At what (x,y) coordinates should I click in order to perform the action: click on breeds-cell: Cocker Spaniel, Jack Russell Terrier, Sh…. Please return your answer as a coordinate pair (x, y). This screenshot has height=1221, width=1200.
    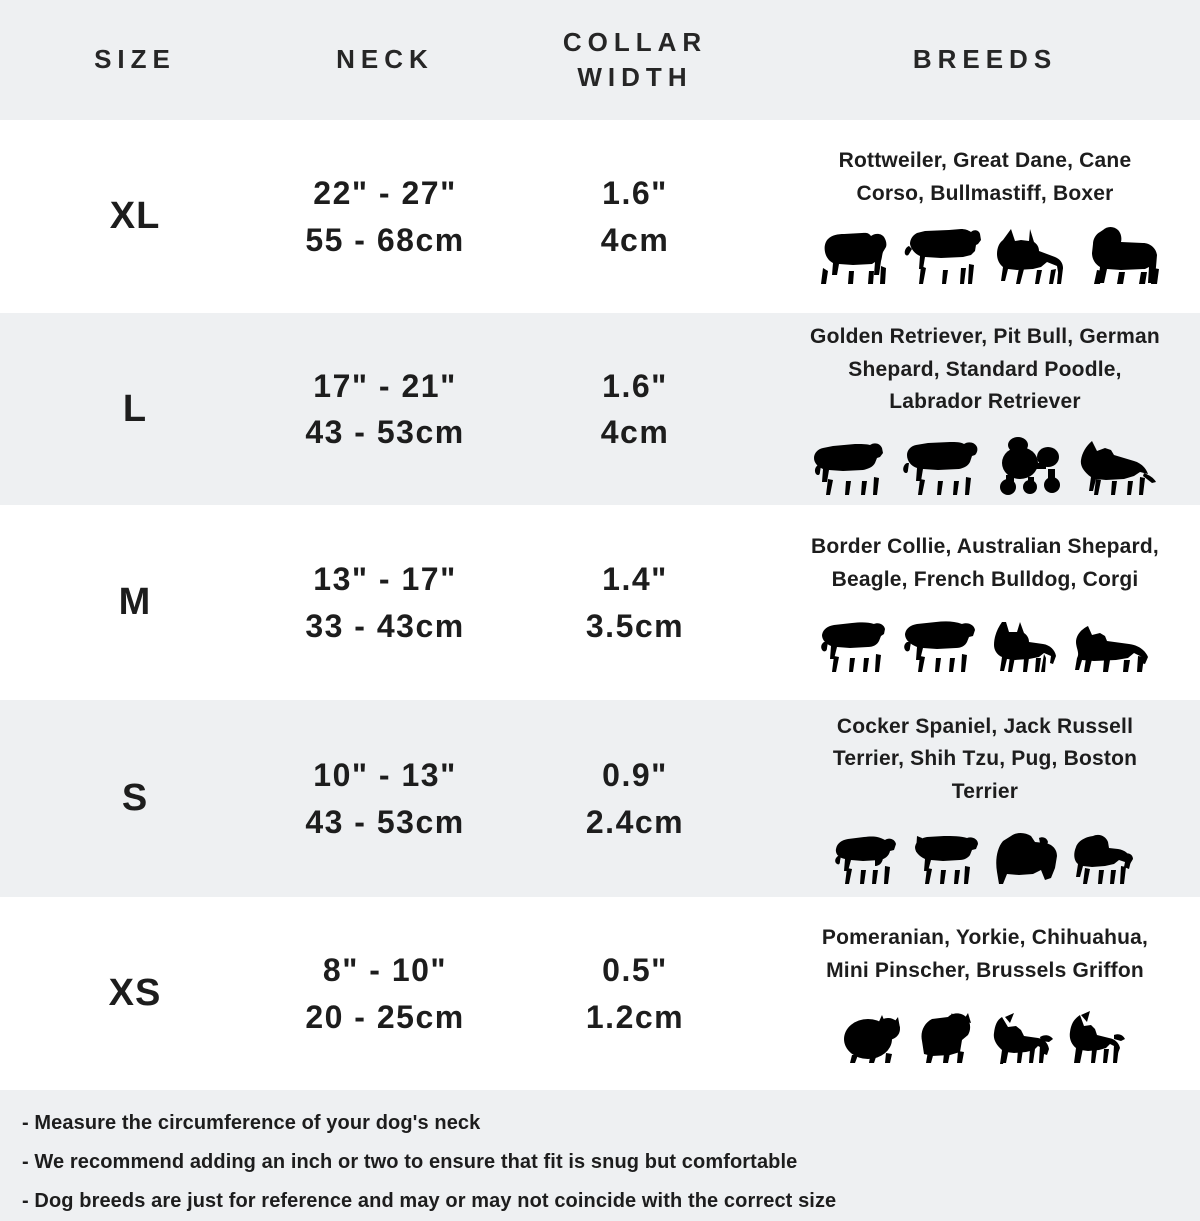
    Looking at the image, I should click on (985, 799).